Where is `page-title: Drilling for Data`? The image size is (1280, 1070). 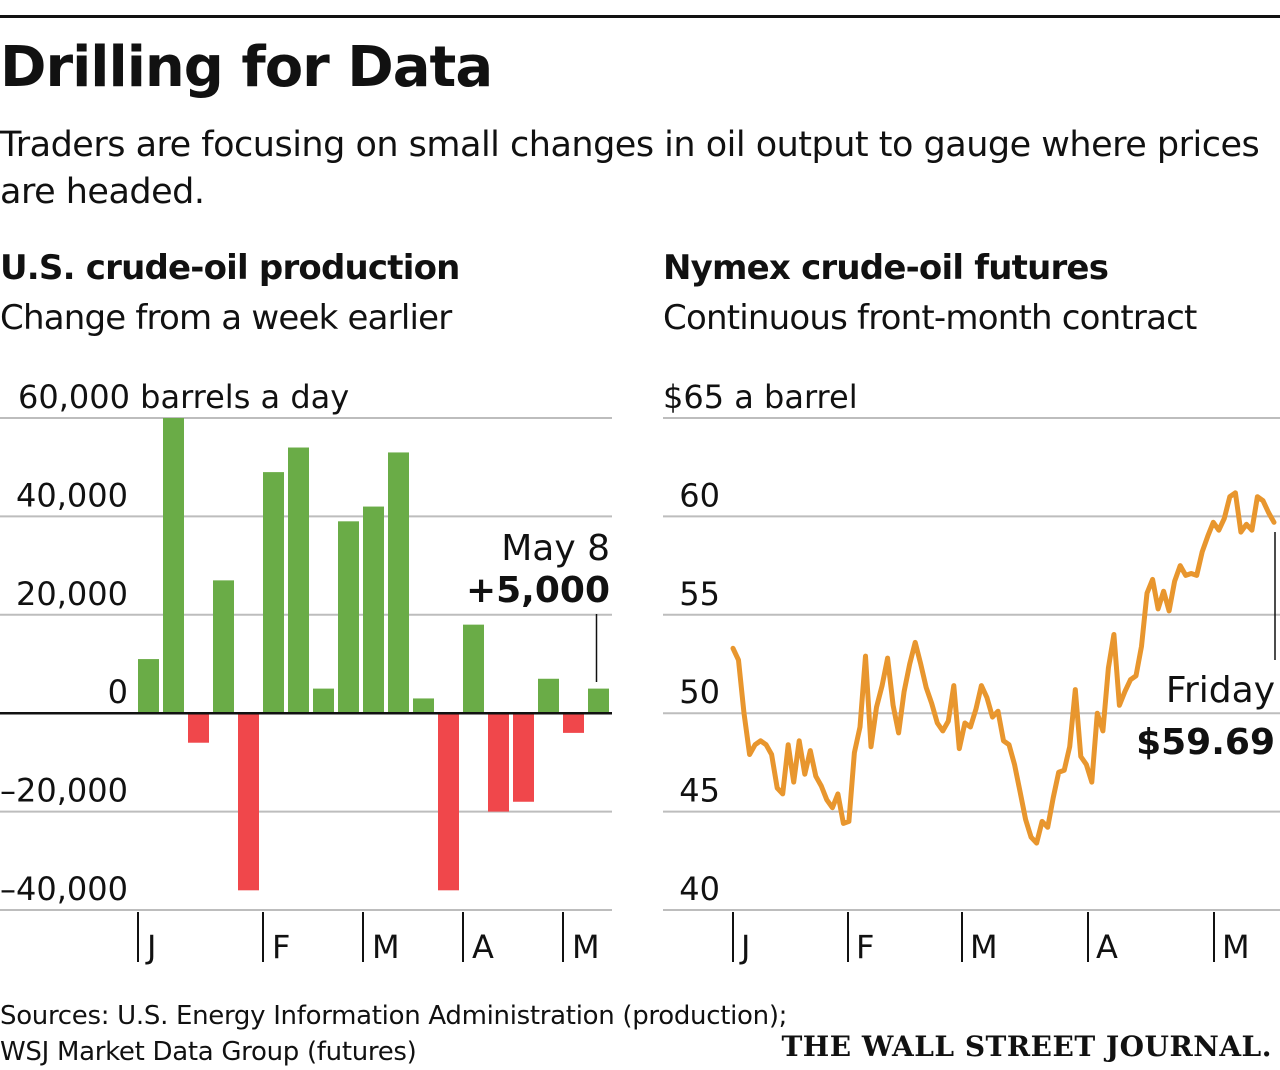
page-title: Drilling for Data is located at coordinates (246, 67).